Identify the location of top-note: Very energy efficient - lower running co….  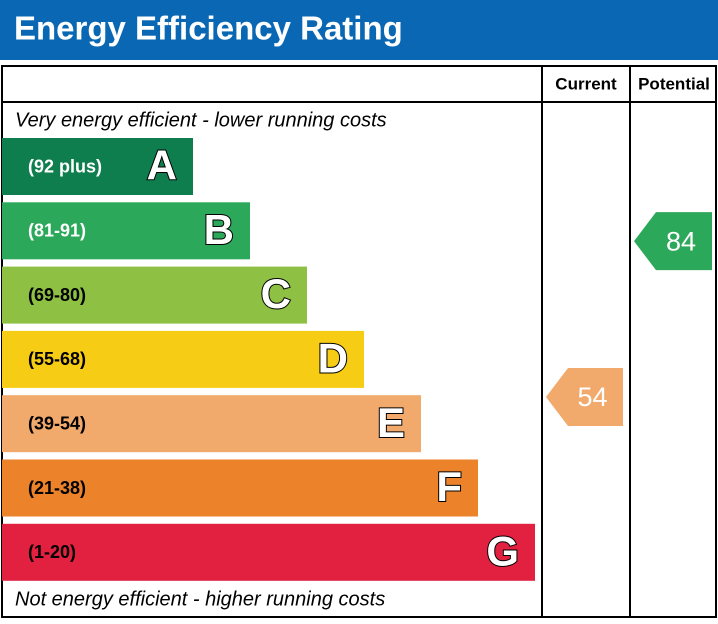
(201, 120).